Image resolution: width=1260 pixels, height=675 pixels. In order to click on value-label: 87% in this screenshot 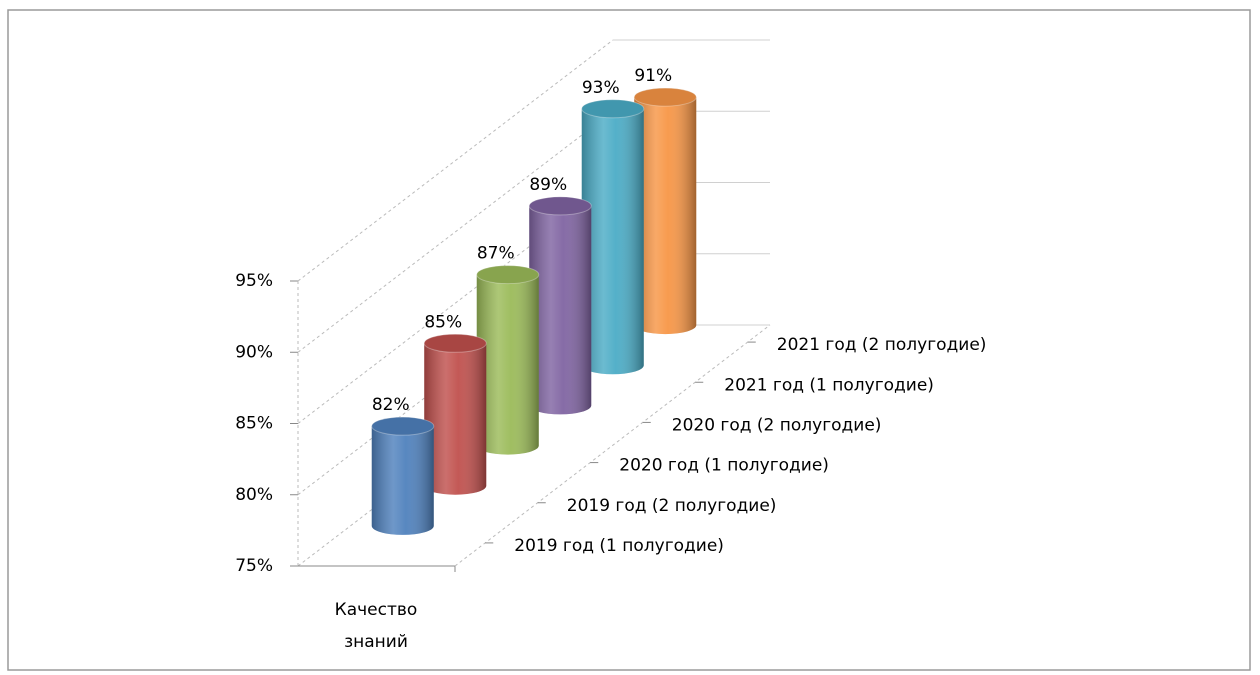, I will do `click(496, 254)`.